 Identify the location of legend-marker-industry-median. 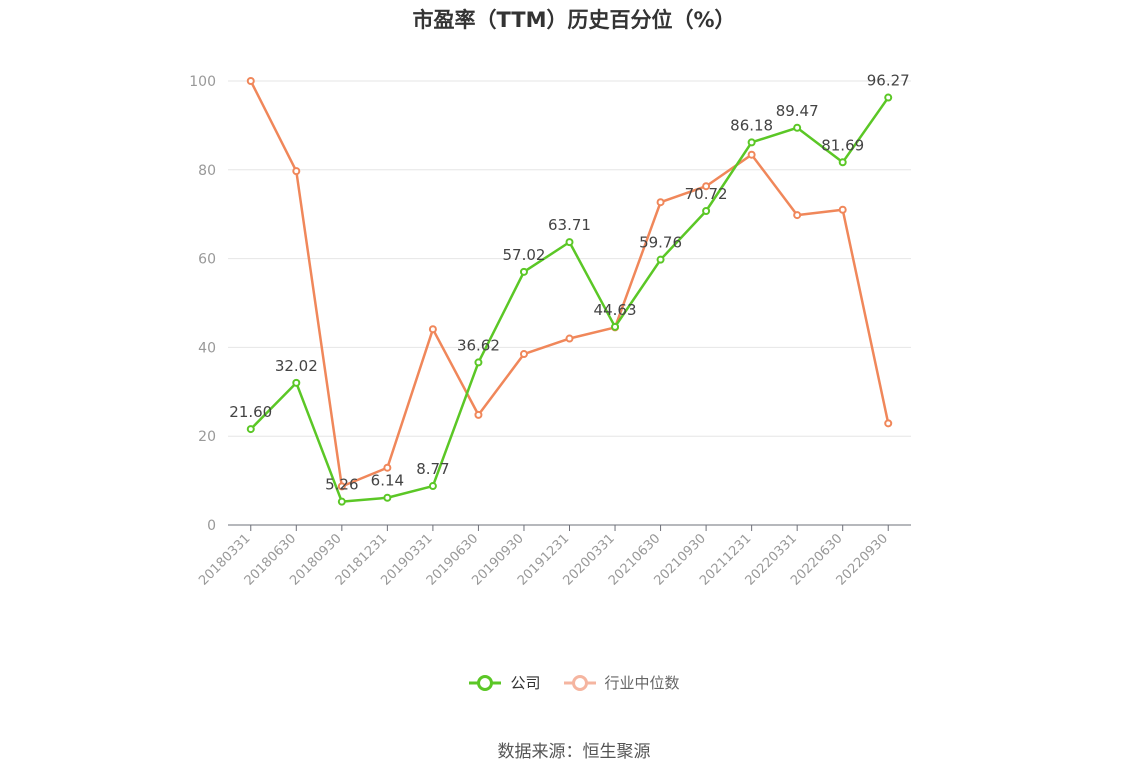
(579, 682).